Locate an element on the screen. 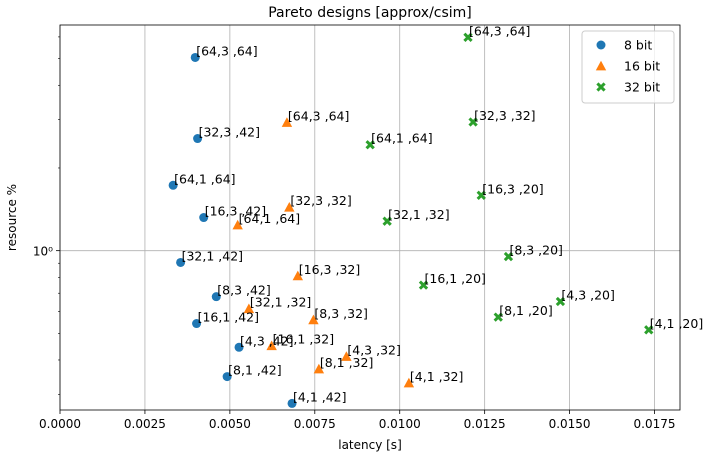 This screenshot has height=459, width=717. point-label: [8,3 ,42] is located at coordinates (244, 290).